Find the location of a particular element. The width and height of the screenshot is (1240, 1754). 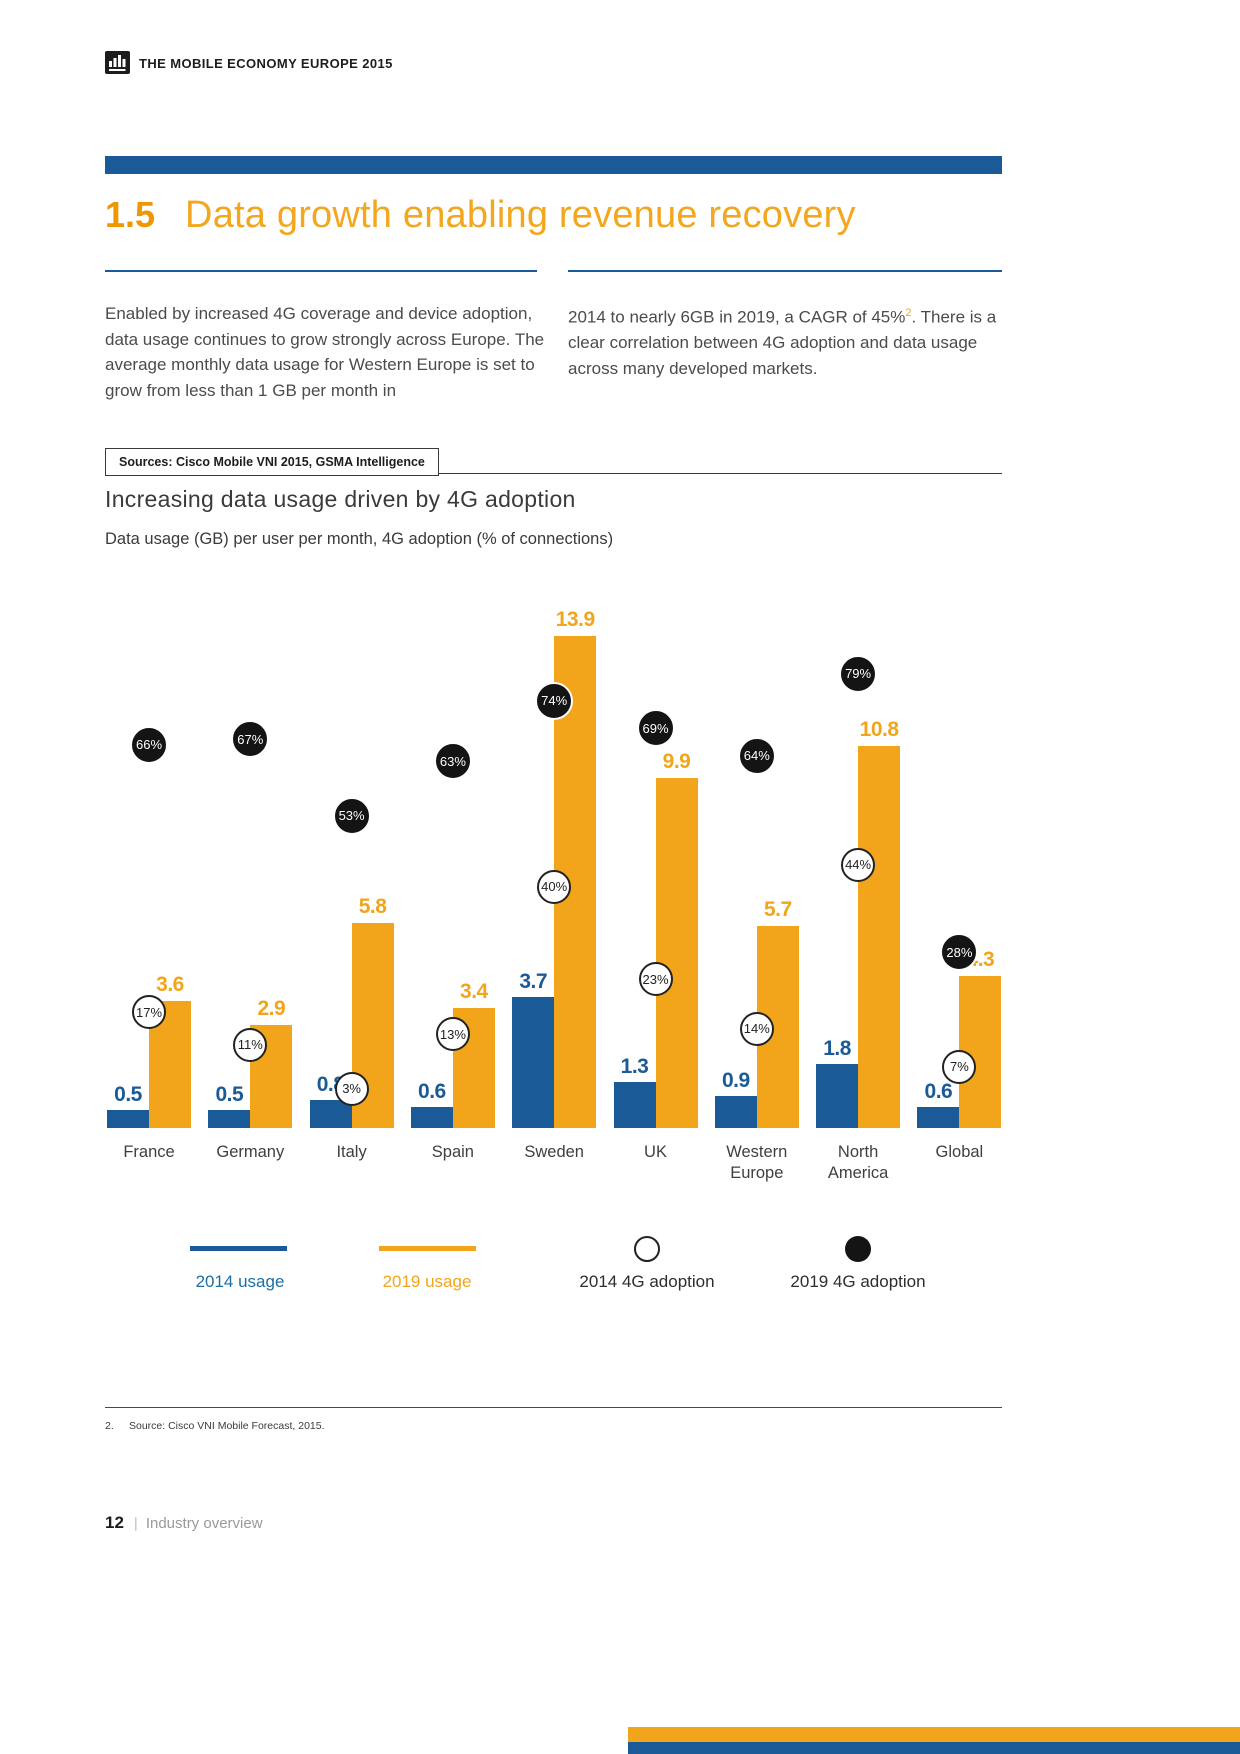

category-label: Sweden is located at coordinates (554, 1152).